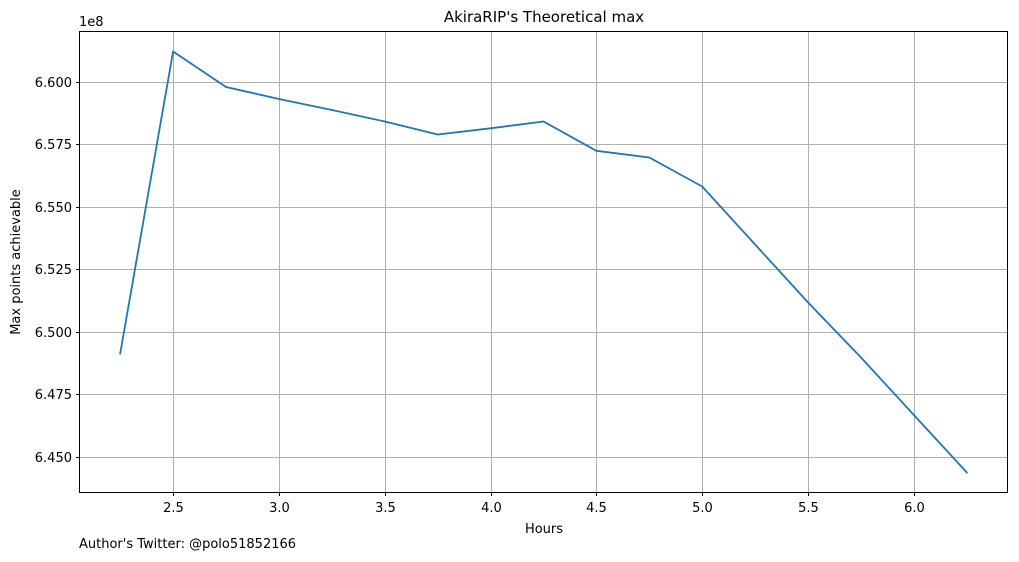  What do you see at coordinates (544, 504) in the screenshot?
I see `x-axis-ticks: 2.5 3.0 3.5 4.0 4.5 5.0 5.5 6.0` at bounding box center [544, 504].